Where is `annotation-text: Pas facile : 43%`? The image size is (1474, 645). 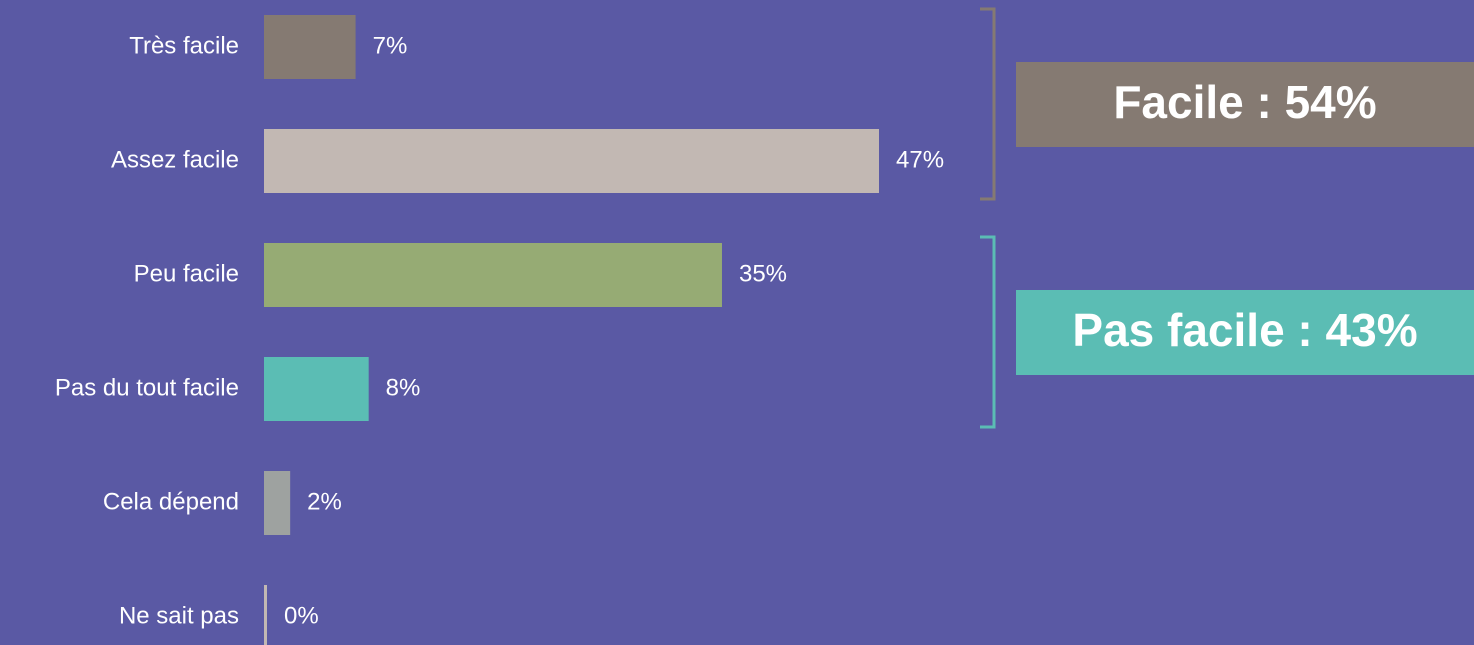
annotation-text: Pas facile : 43% is located at coordinates (1244, 330).